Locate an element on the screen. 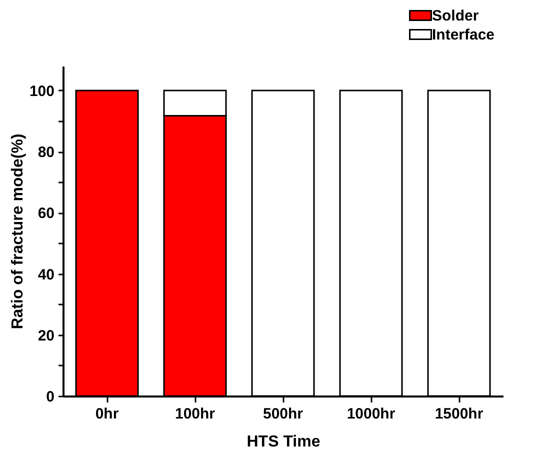 Image resolution: width=554 pixels, height=466 pixels. x-tick-label: 100hr is located at coordinates (195, 414).